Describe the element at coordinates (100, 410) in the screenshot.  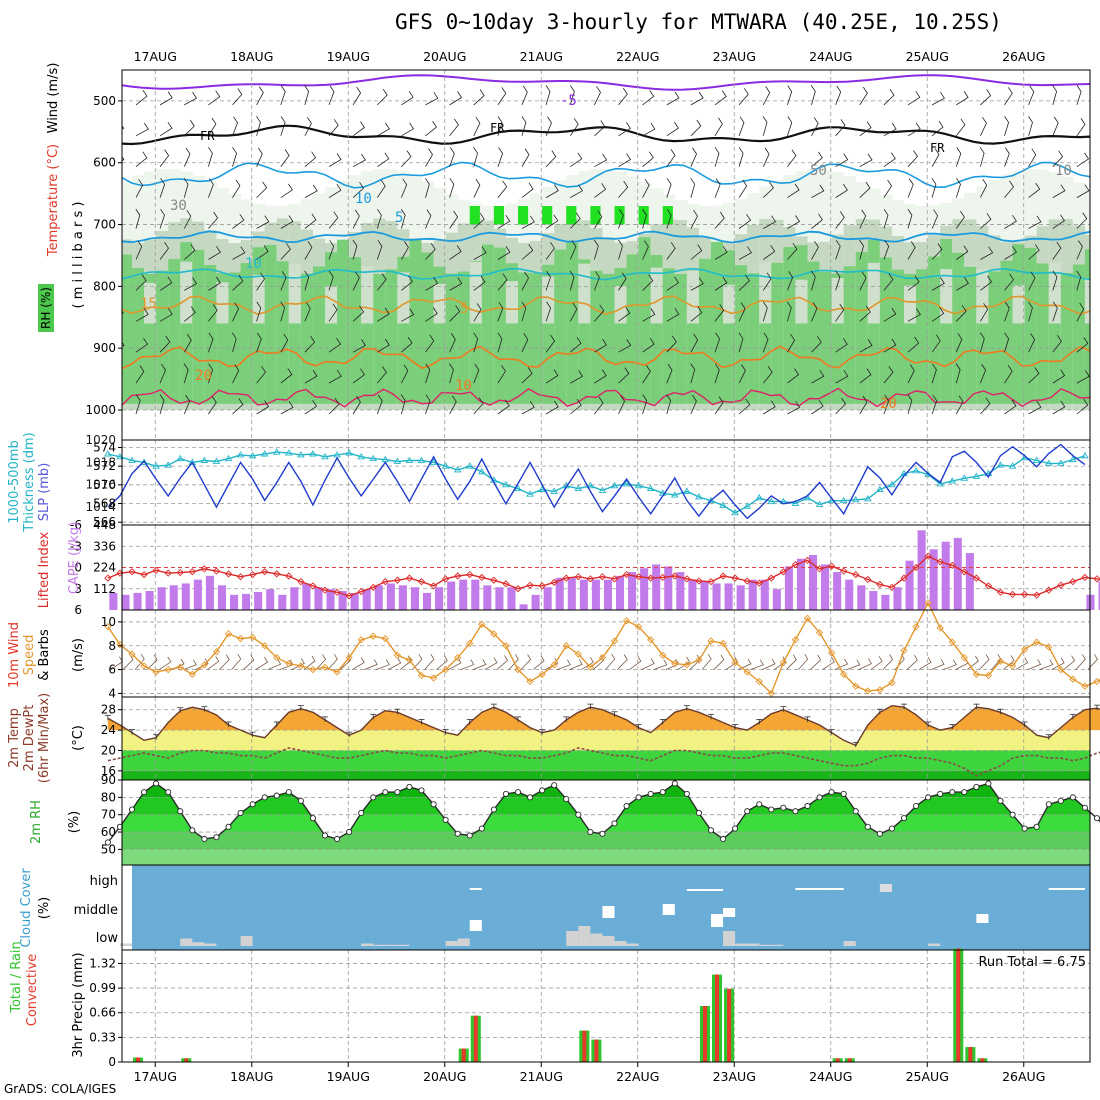
I see `pressure-tick: 1000` at that location.